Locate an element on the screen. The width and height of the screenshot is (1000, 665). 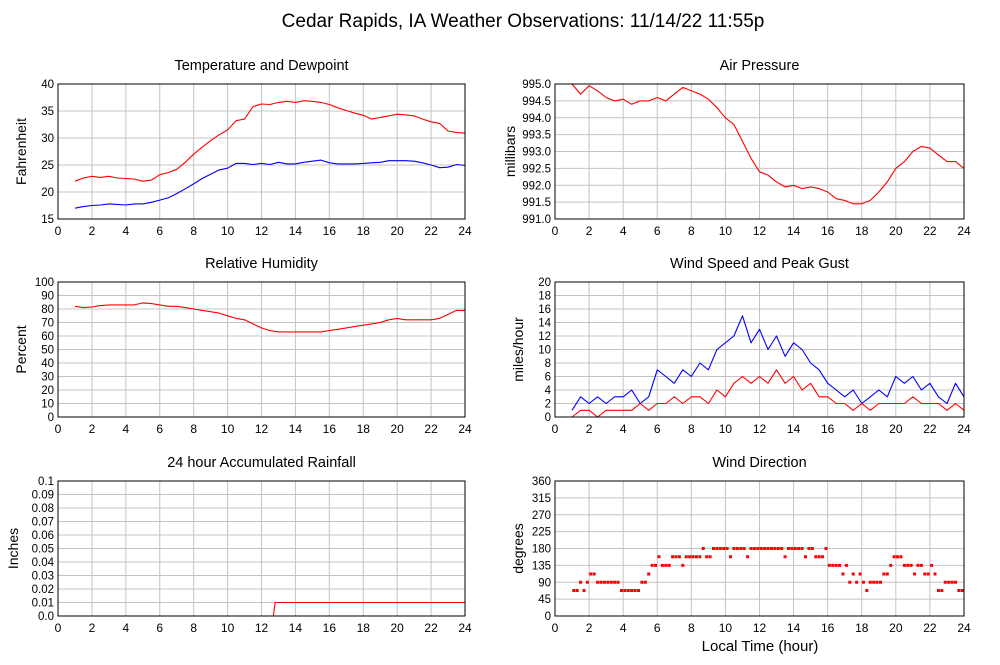
x-tick-label: 10 is located at coordinates (228, 628).